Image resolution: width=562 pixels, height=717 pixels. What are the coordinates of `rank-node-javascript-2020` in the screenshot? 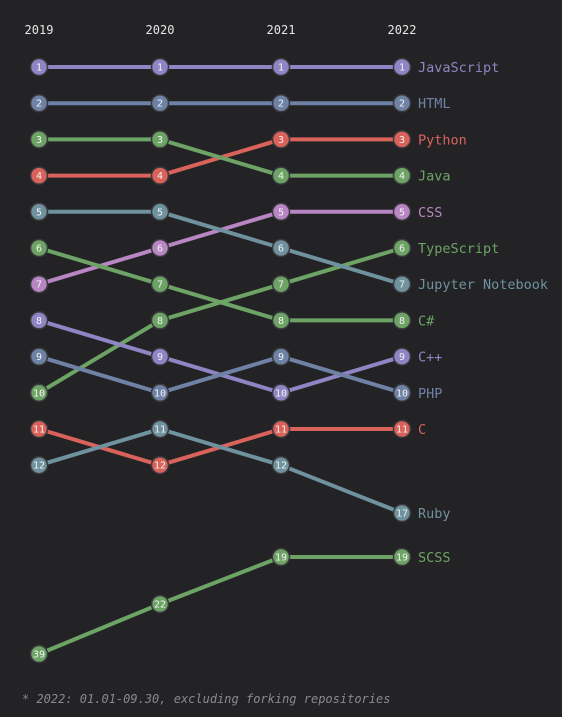 It's located at (160, 67).